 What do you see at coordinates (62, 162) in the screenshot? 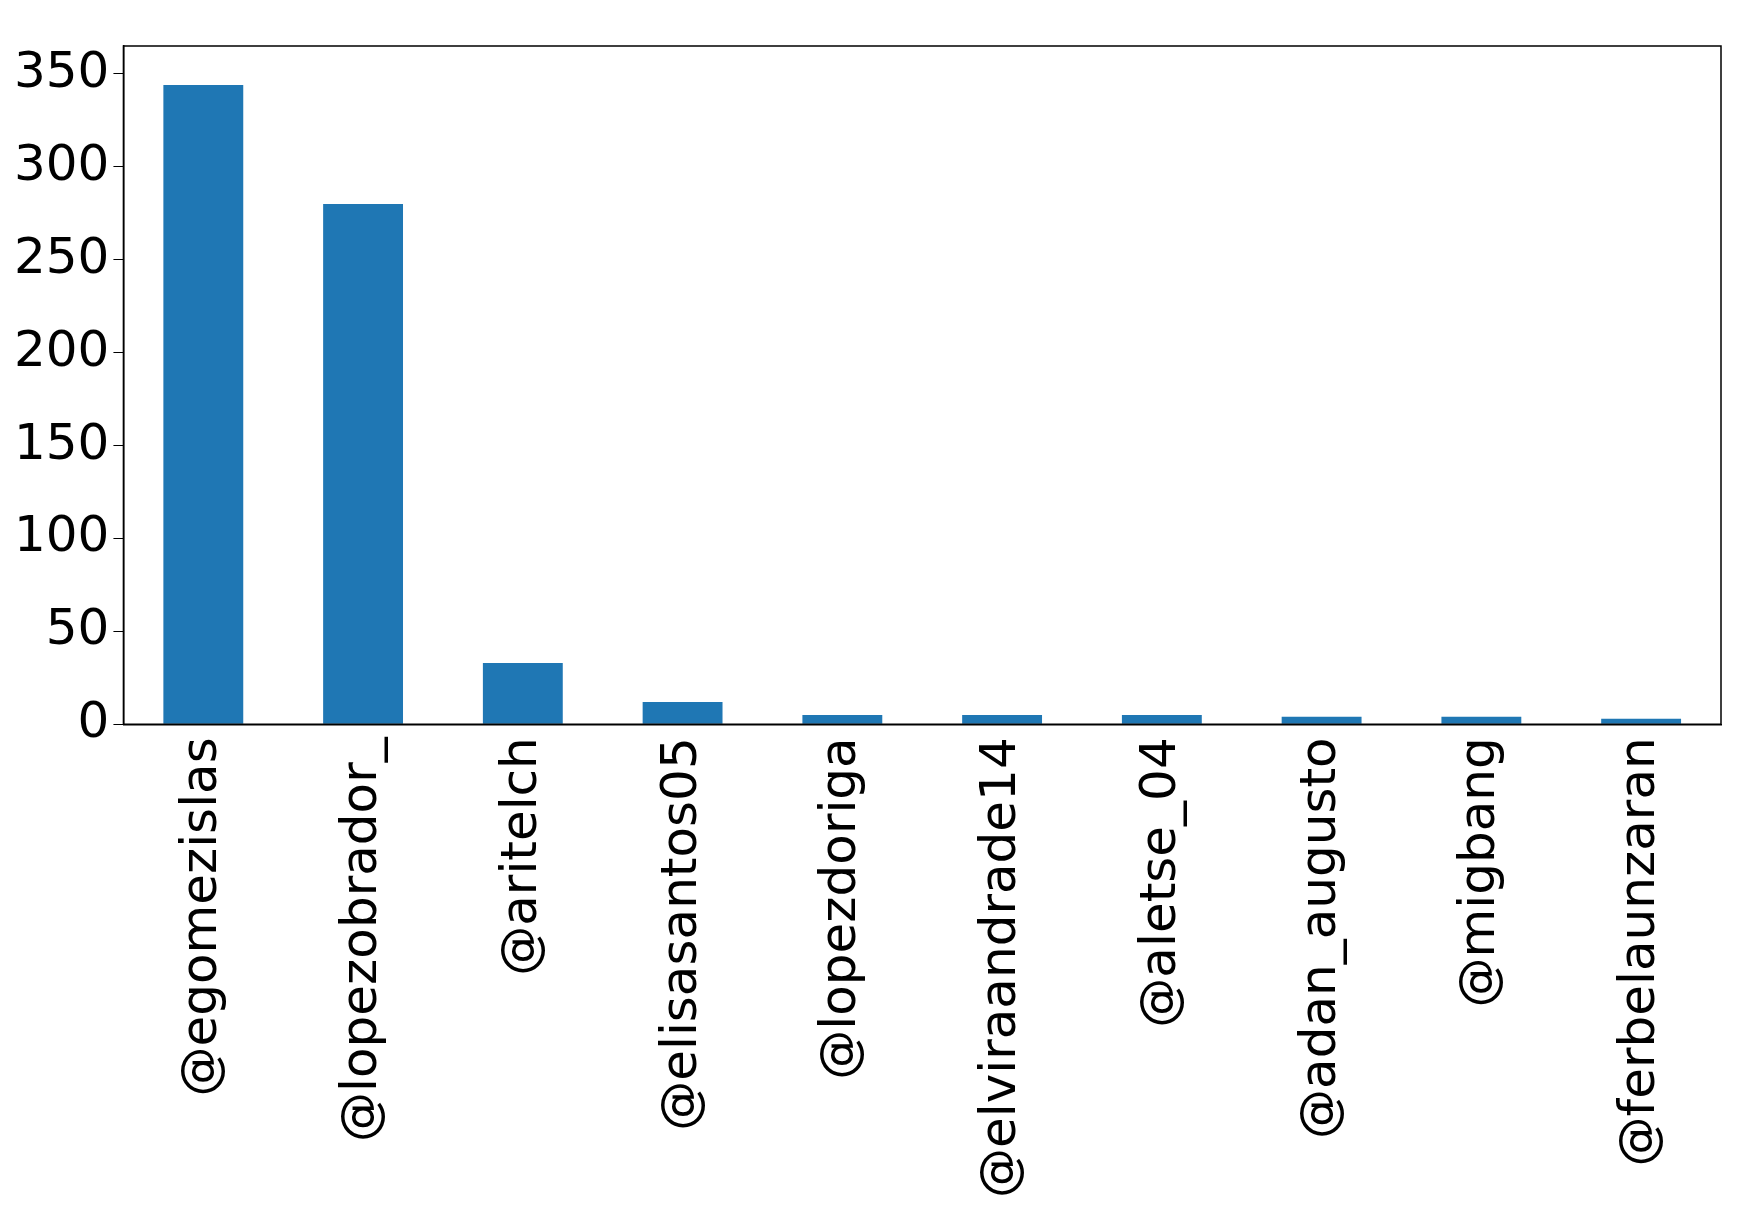
I see `y-tick-label: 300` at bounding box center [62, 162].